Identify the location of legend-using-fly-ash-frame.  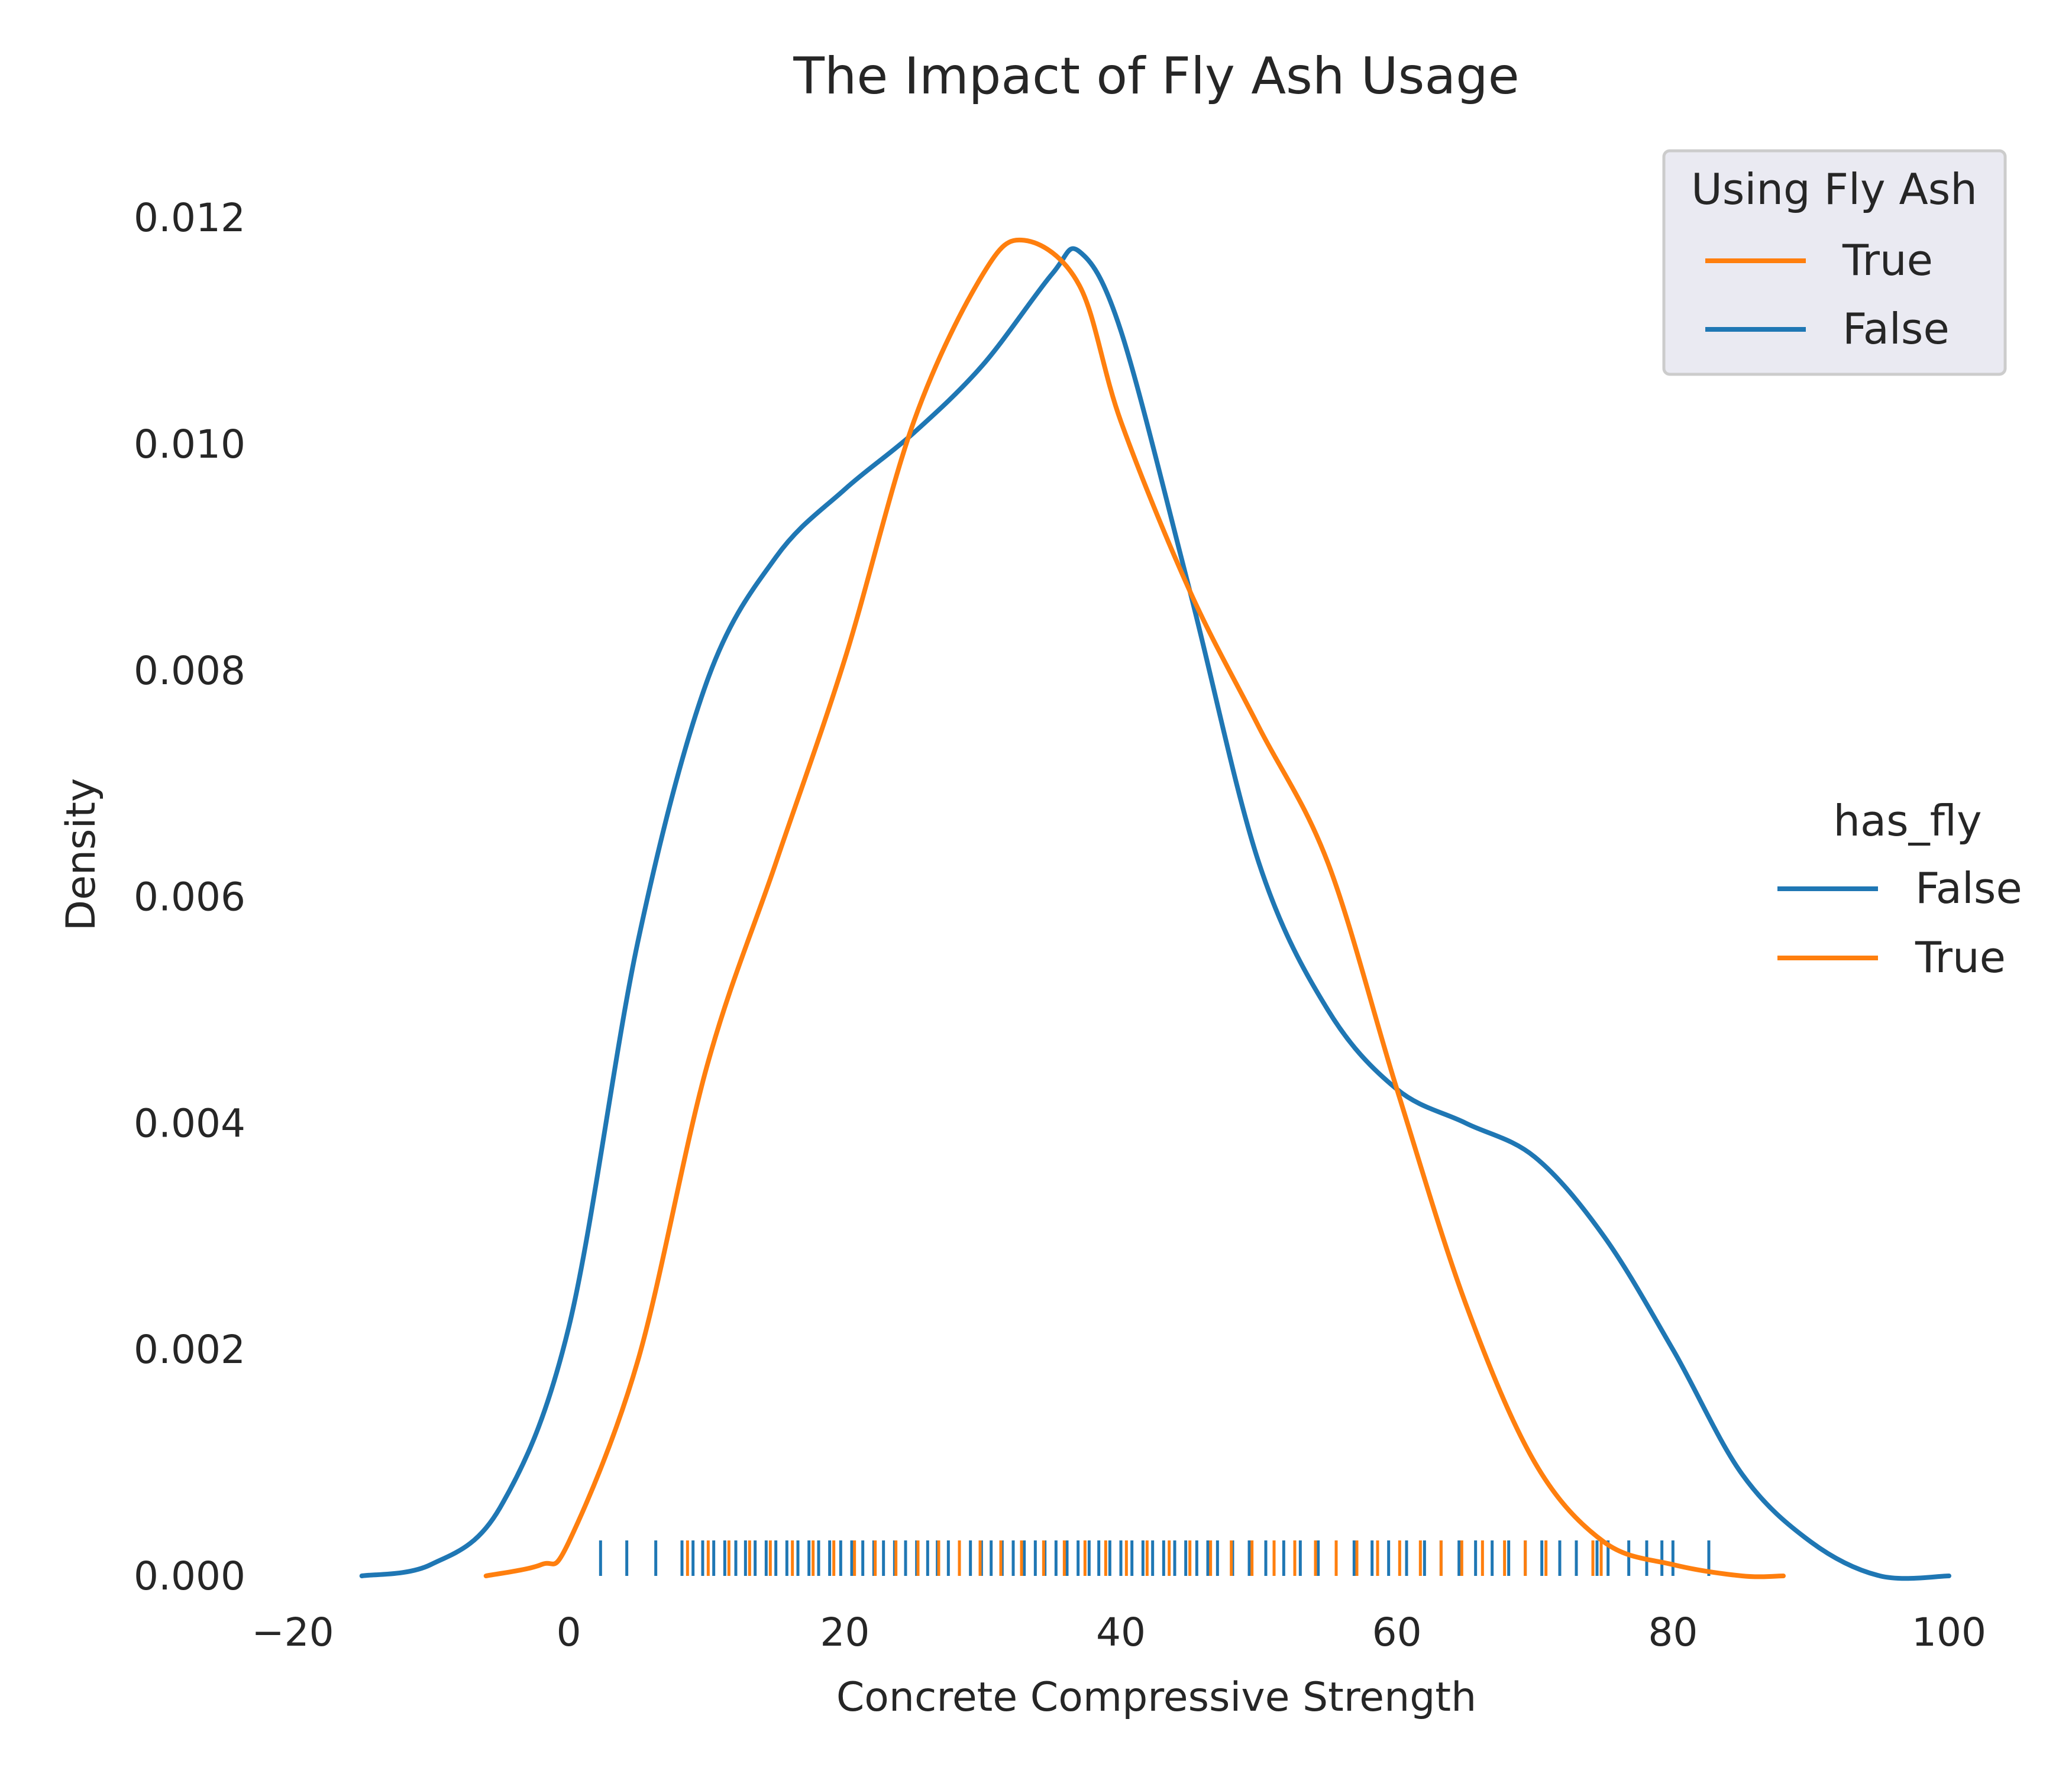
(1835, 263).